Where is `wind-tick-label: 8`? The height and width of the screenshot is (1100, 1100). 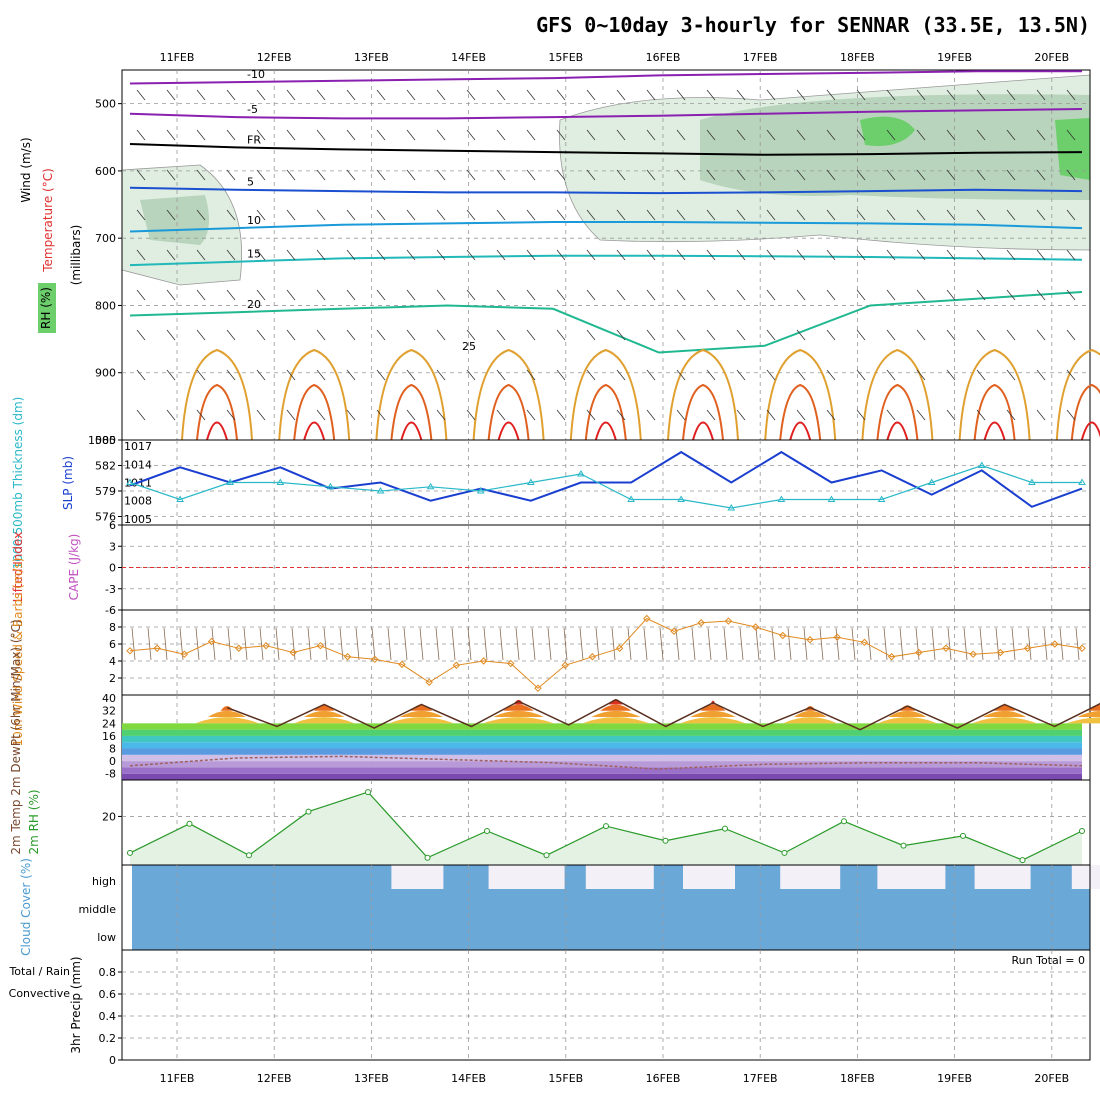
wind-tick-label: 8 is located at coordinates (112, 627).